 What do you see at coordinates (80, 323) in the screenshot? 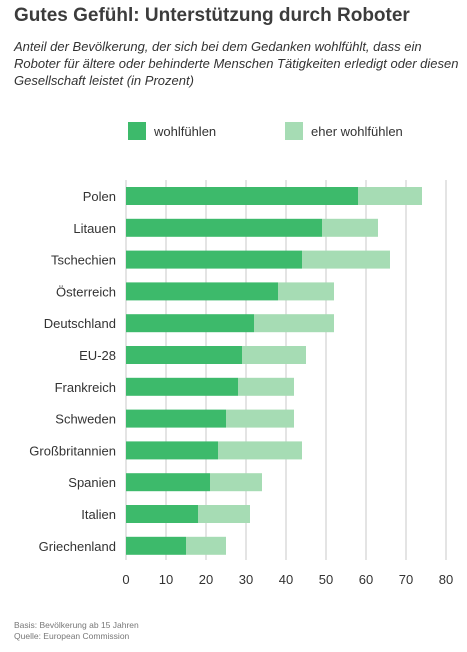
I see `category-label: Deutschland` at bounding box center [80, 323].